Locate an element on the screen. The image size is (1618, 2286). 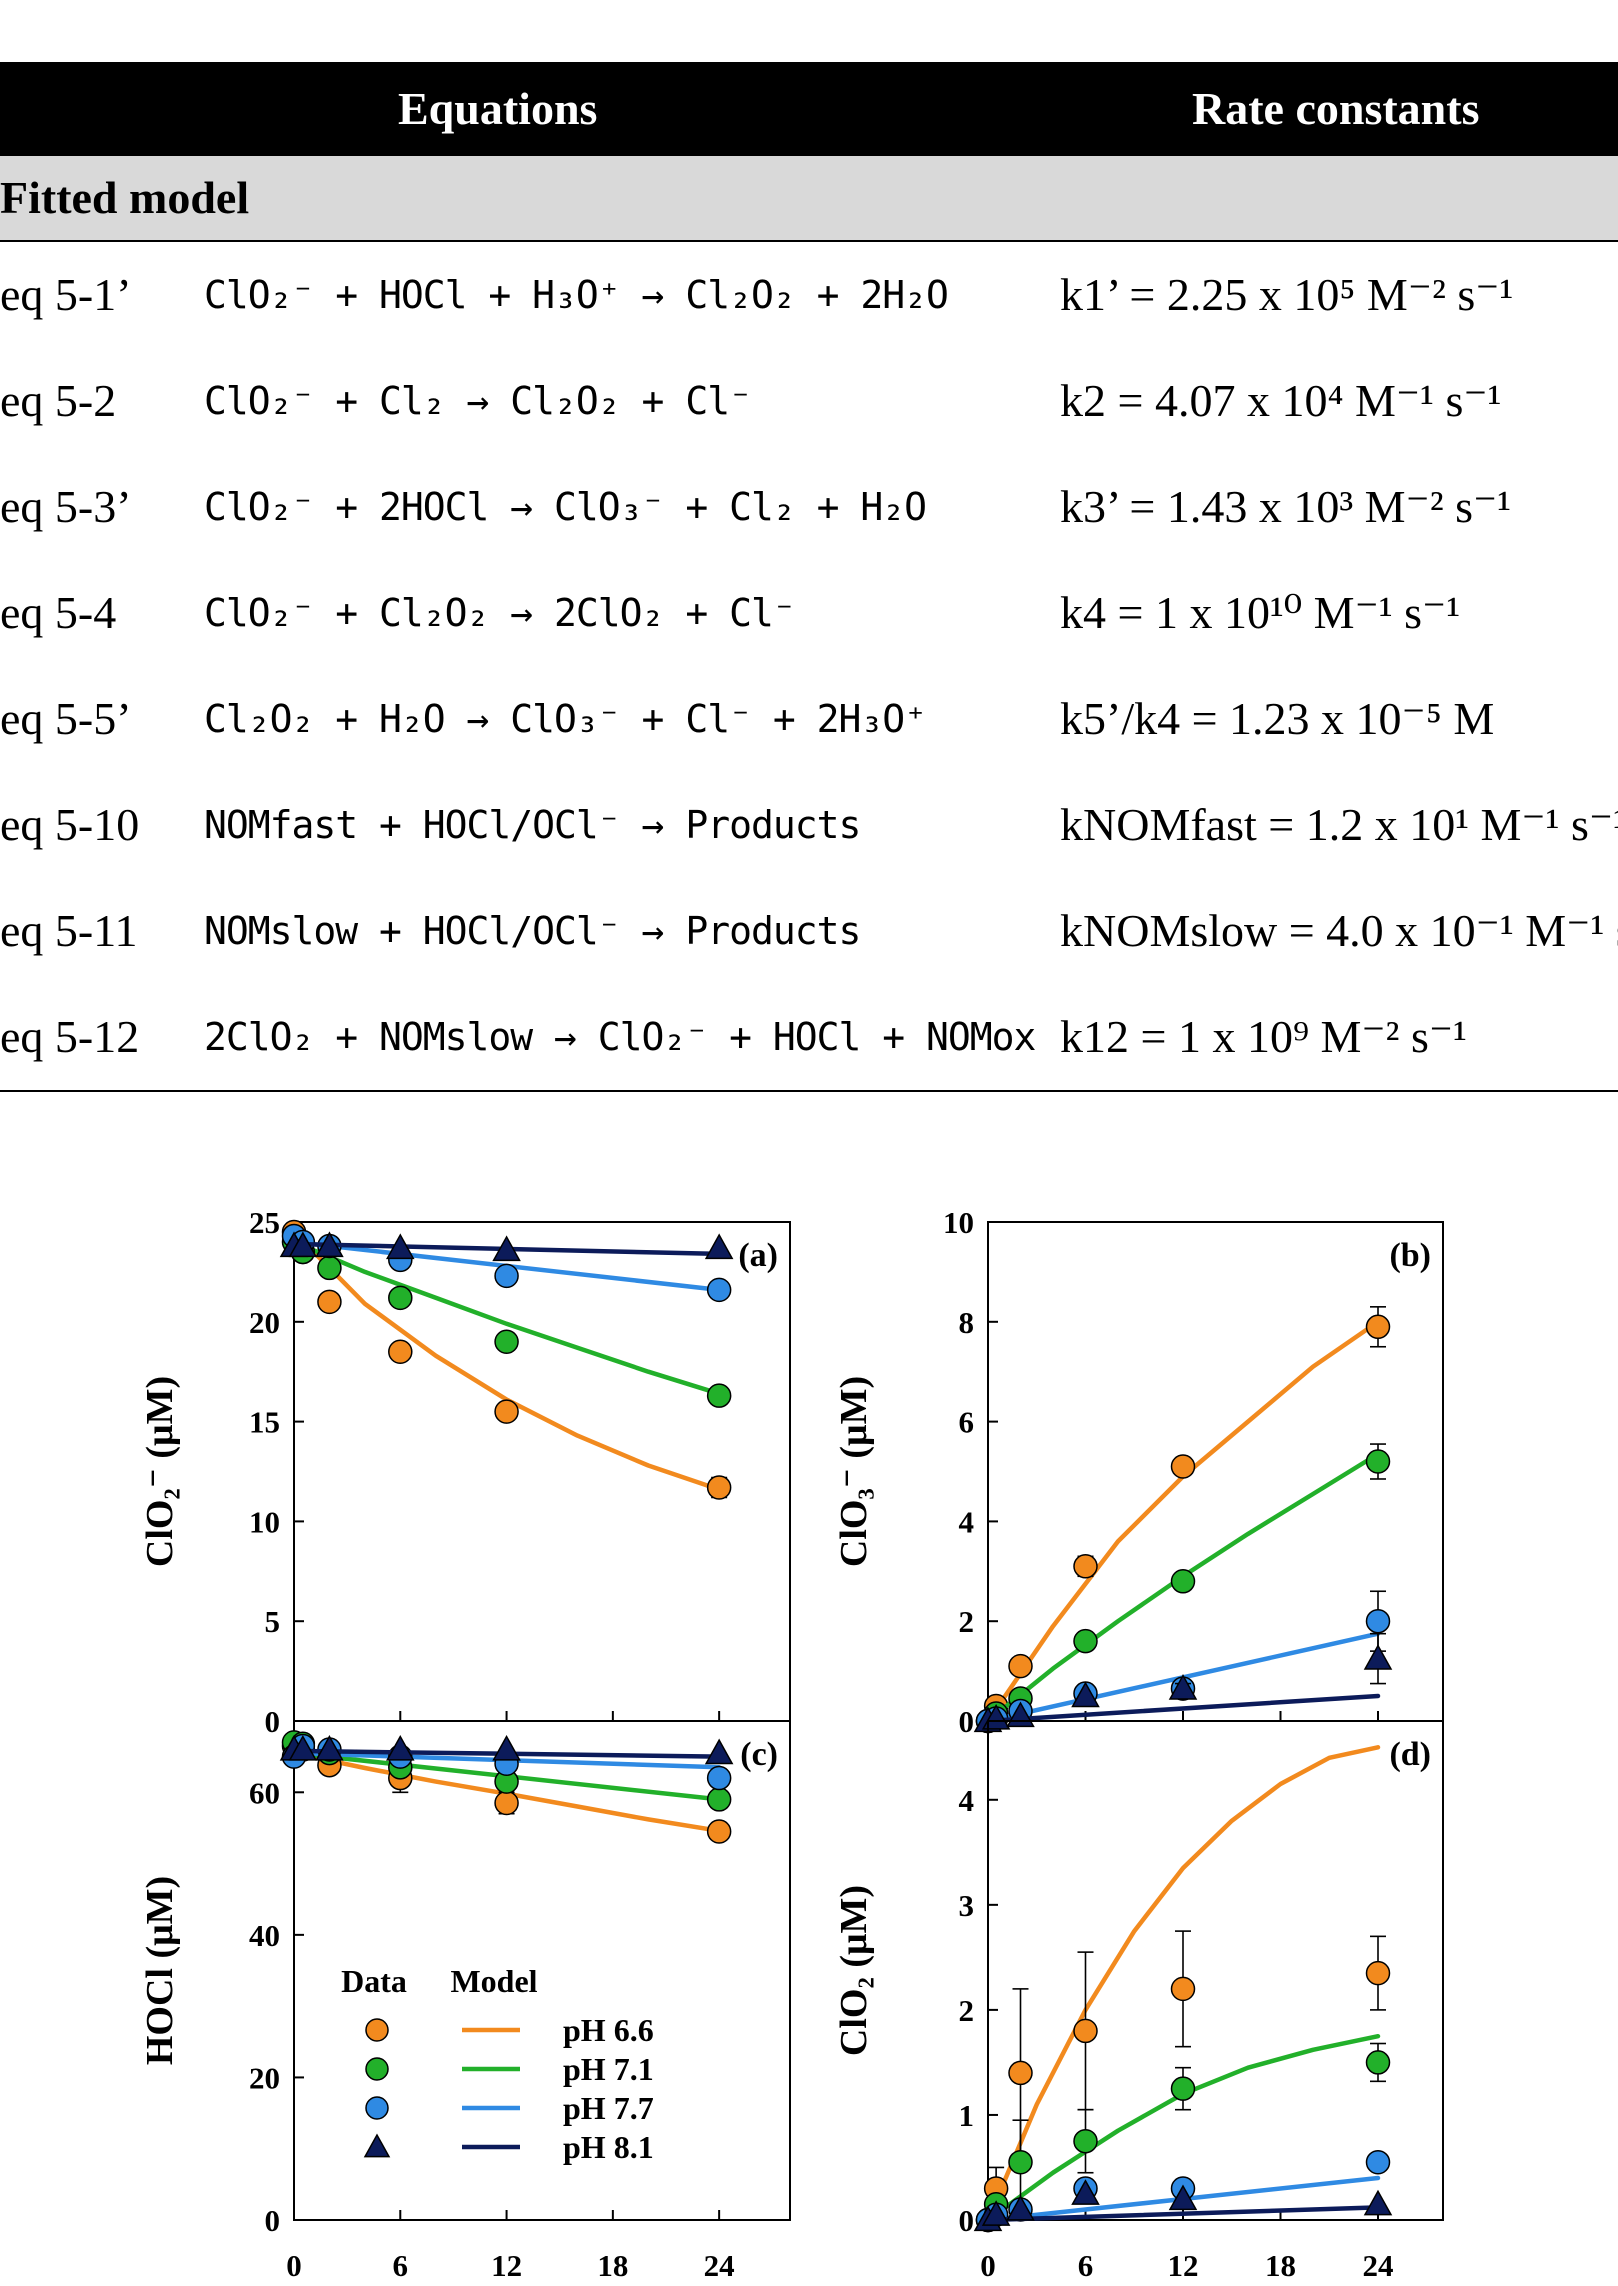
rate-constant: k2 = 4.07 x 10⁴ M⁻¹ s⁻¹ is located at coordinates (1281, 400).